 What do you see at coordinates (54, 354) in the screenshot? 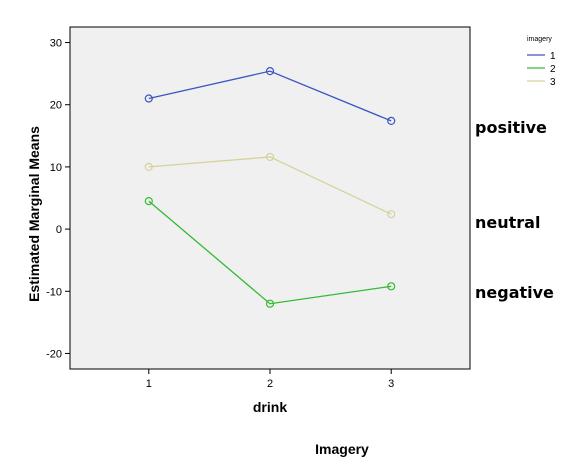
I see `y-tick-label: -20` at bounding box center [54, 354].